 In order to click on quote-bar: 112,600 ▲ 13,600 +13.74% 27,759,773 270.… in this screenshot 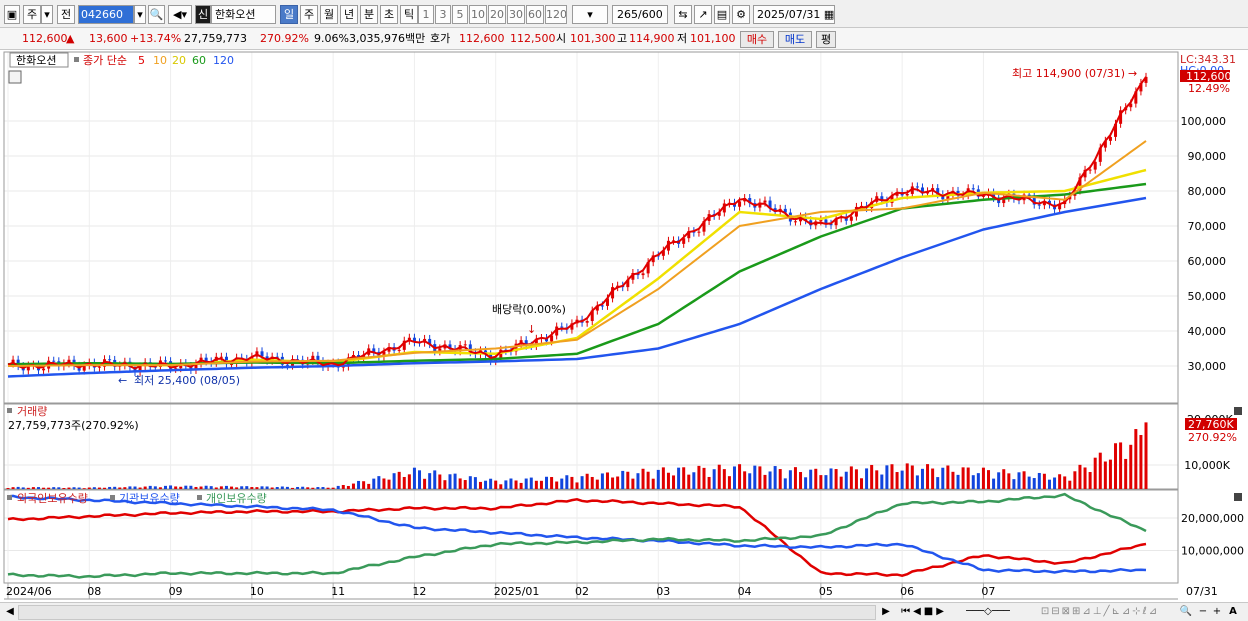, I will do `click(624, 39)`.